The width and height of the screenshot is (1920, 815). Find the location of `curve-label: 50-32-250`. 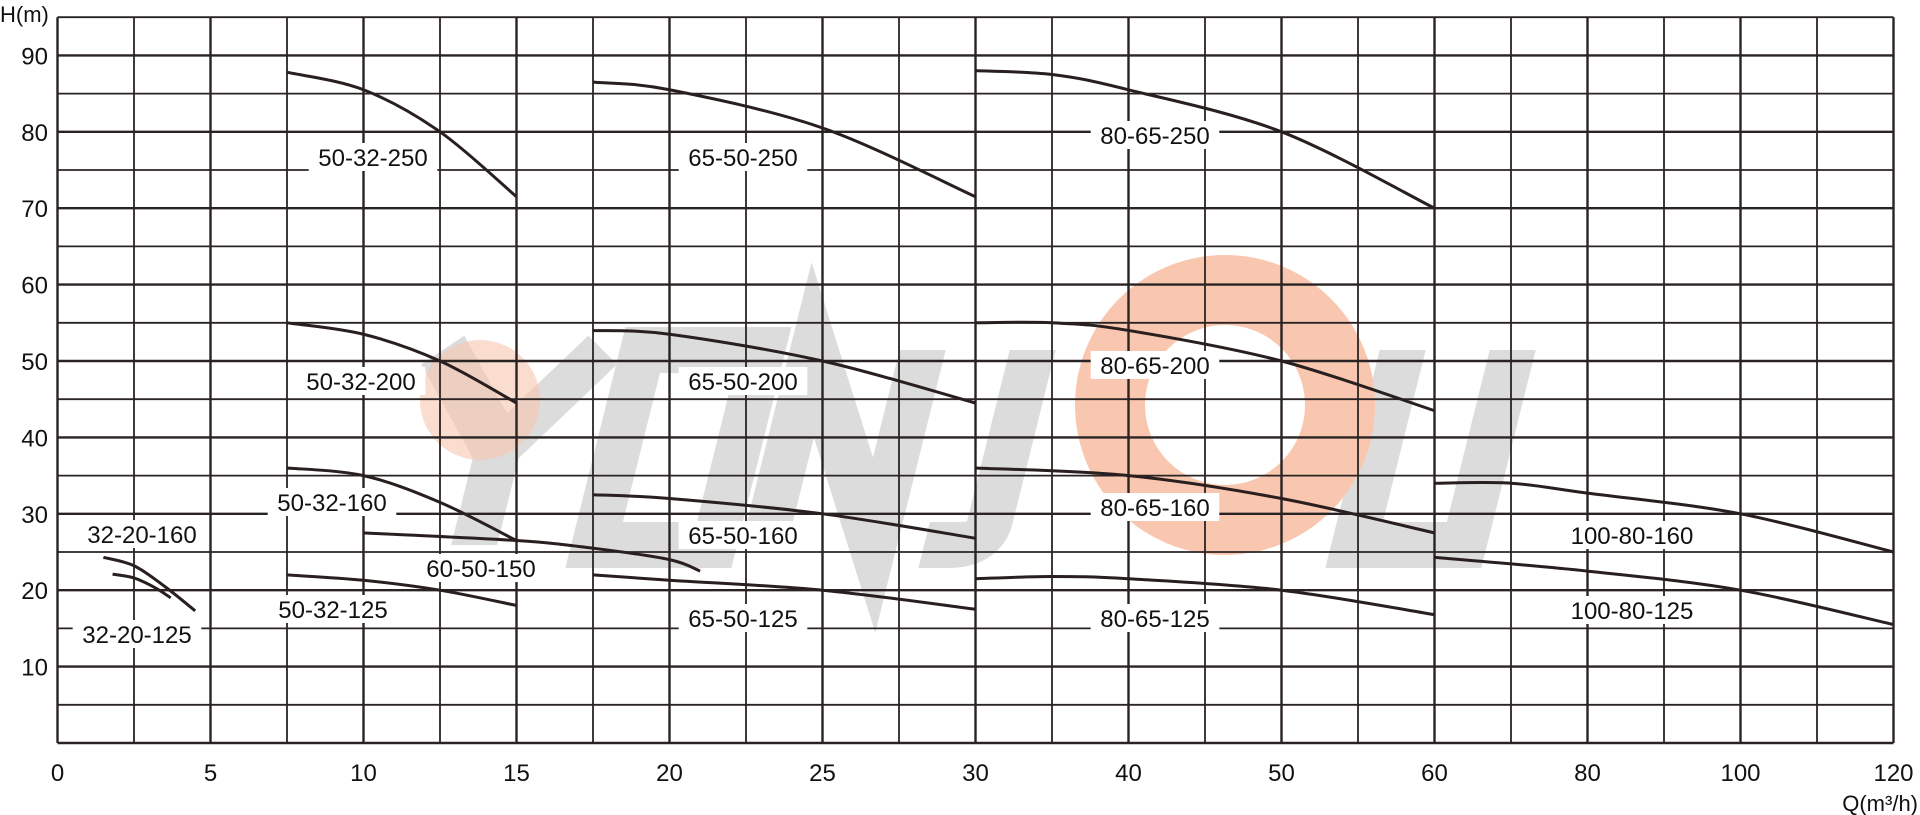

curve-label: 50-32-250 is located at coordinates (372, 158).